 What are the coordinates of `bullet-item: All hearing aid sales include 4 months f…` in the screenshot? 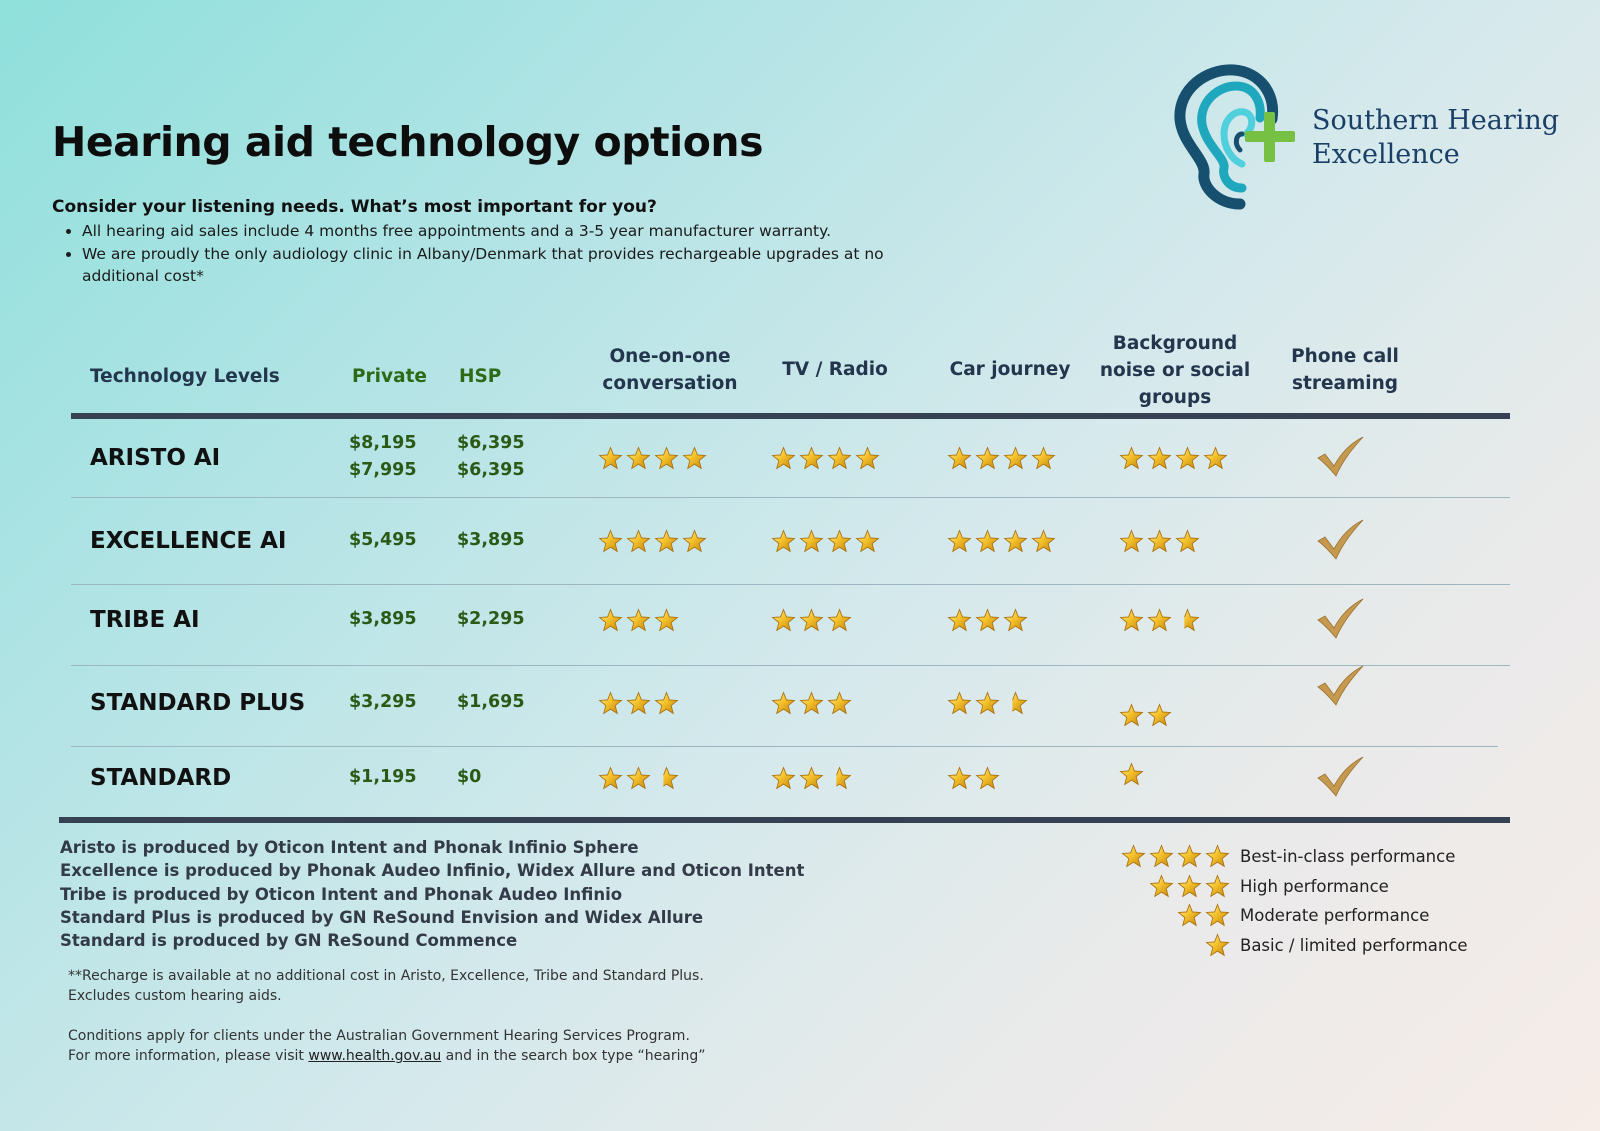 It's located at (522, 231).